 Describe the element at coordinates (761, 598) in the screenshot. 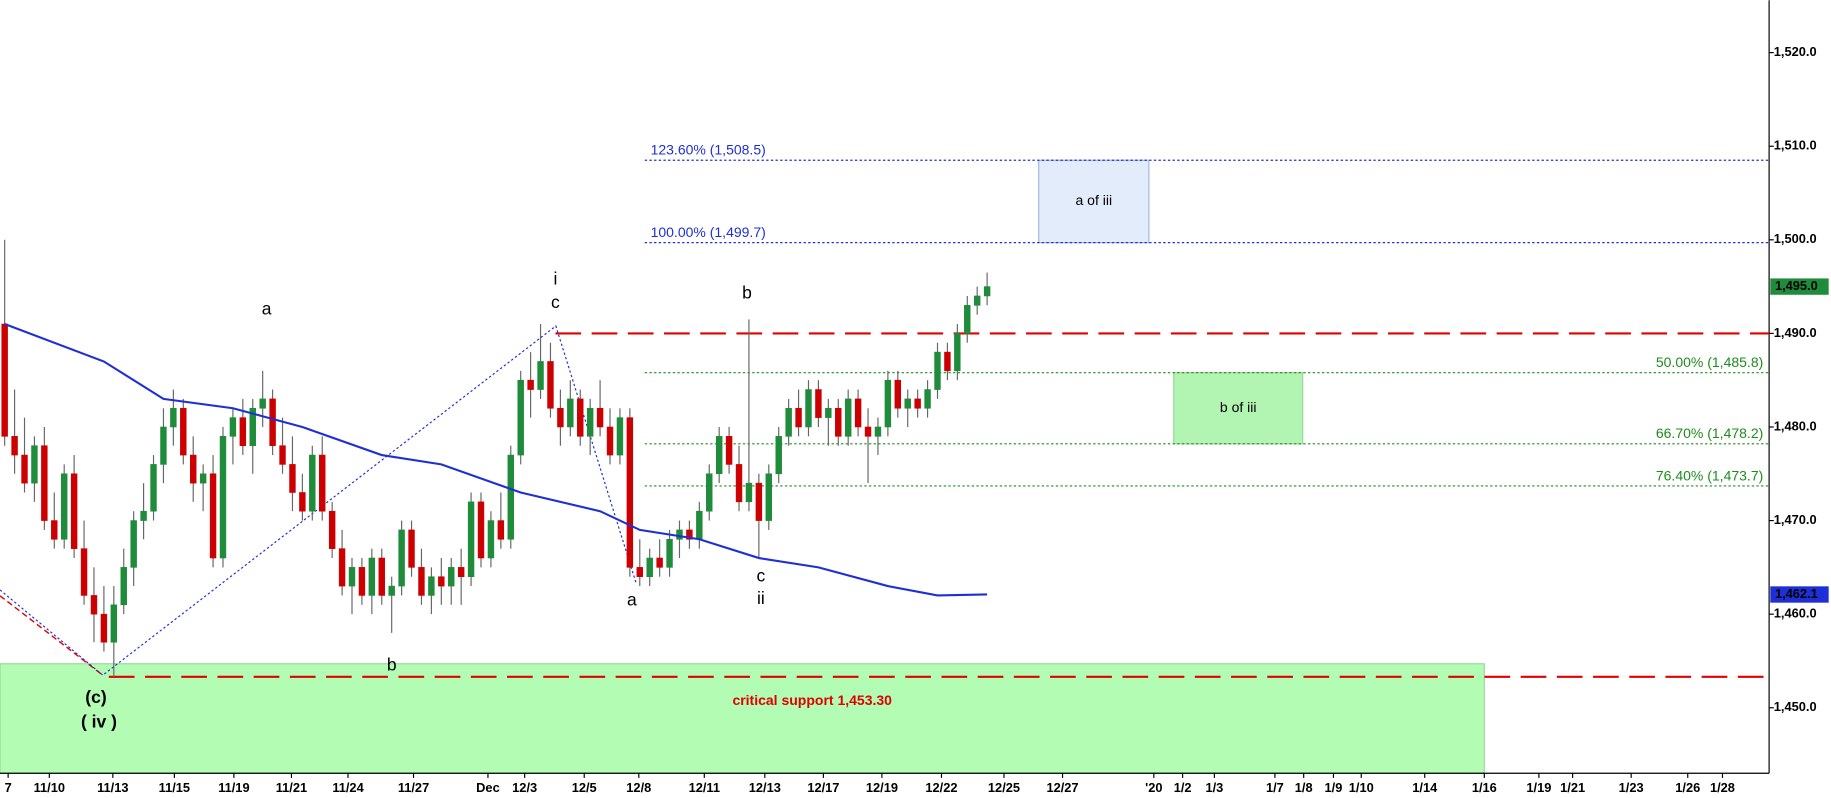

I see `wave-label: ii` at that location.